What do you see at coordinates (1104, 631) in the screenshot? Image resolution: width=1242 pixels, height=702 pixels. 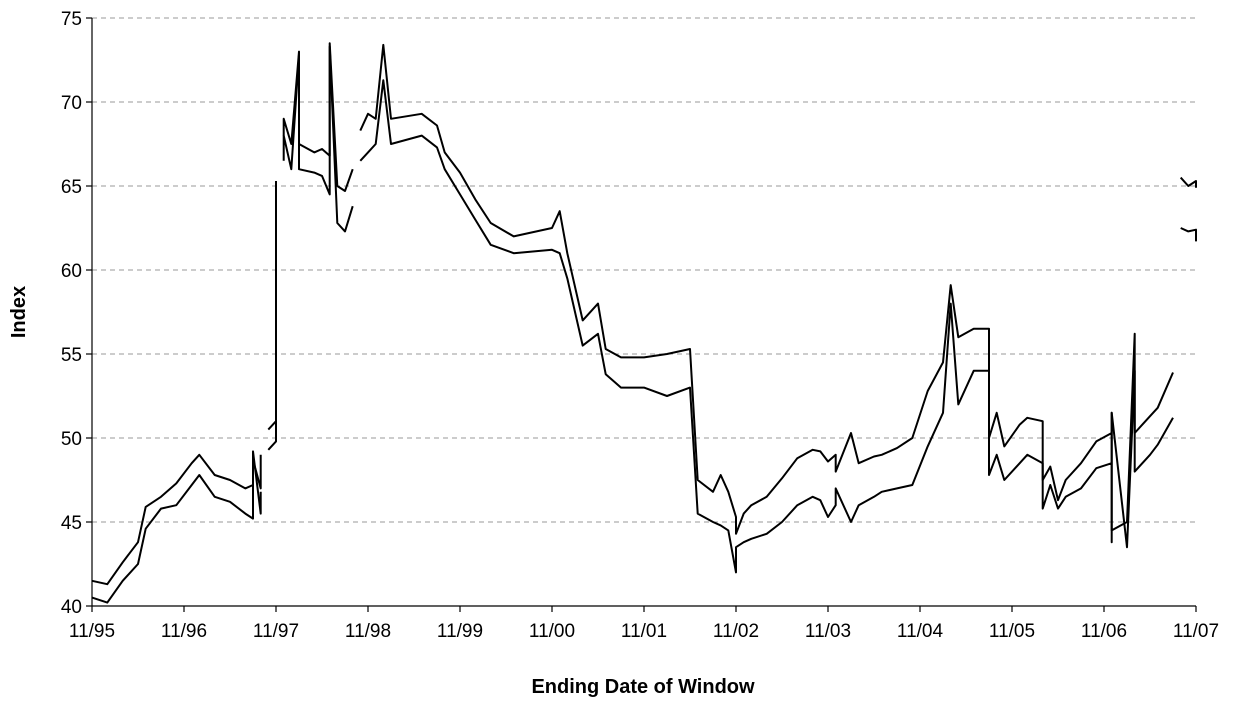 I see `x-tick-label: 11/06` at bounding box center [1104, 631].